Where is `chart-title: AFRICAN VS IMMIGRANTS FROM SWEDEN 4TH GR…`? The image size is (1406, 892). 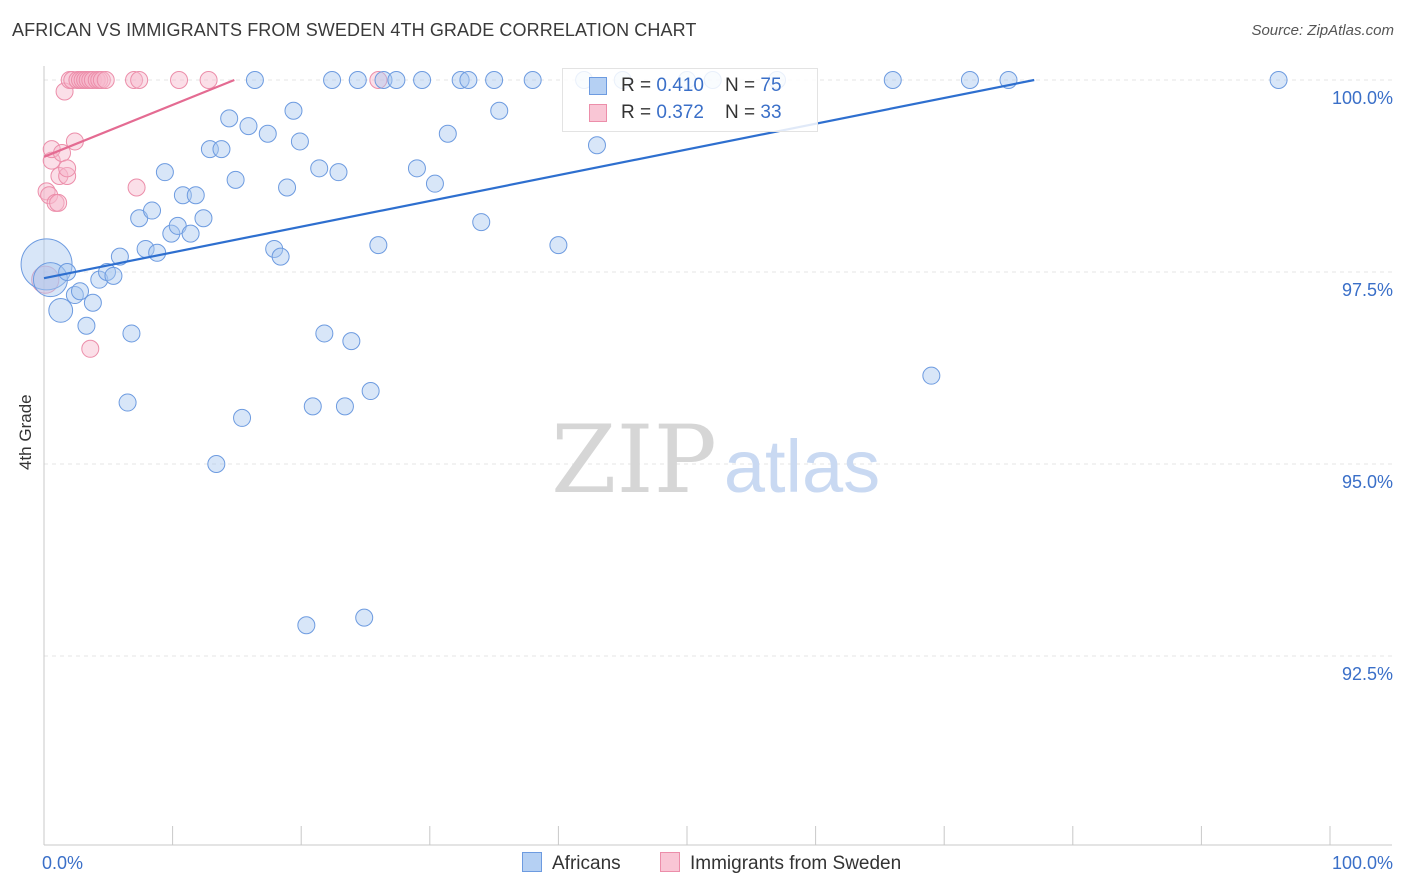 chart-title: AFRICAN VS IMMIGRANTS FROM SWEDEN 4TH GR… is located at coordinates (354, 30).